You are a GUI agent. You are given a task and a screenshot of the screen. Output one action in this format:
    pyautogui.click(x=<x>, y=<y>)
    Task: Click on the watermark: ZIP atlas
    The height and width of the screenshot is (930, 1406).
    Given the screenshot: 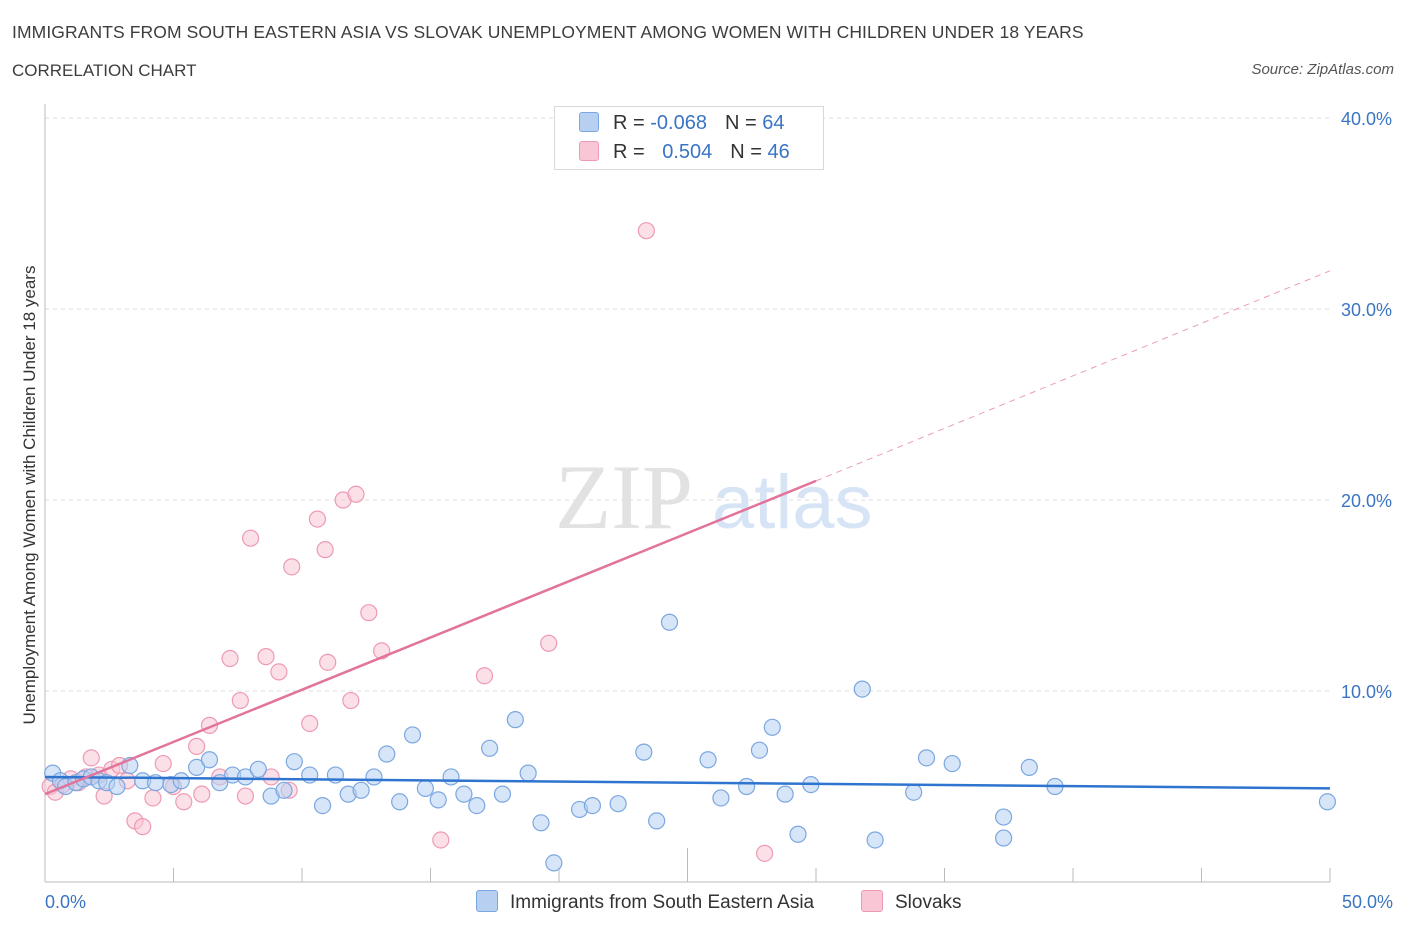 What is the action you would take?
    pyautogui.click(x=714, y=497)
    